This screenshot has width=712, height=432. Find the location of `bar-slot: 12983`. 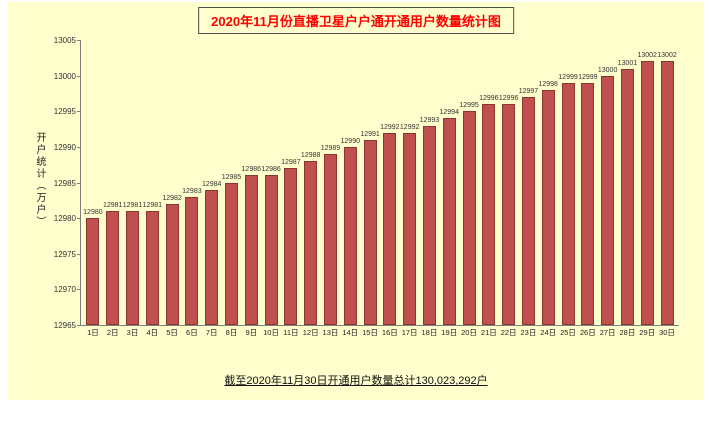

bar-slot: 12983 is located at coordinates (192, 182).